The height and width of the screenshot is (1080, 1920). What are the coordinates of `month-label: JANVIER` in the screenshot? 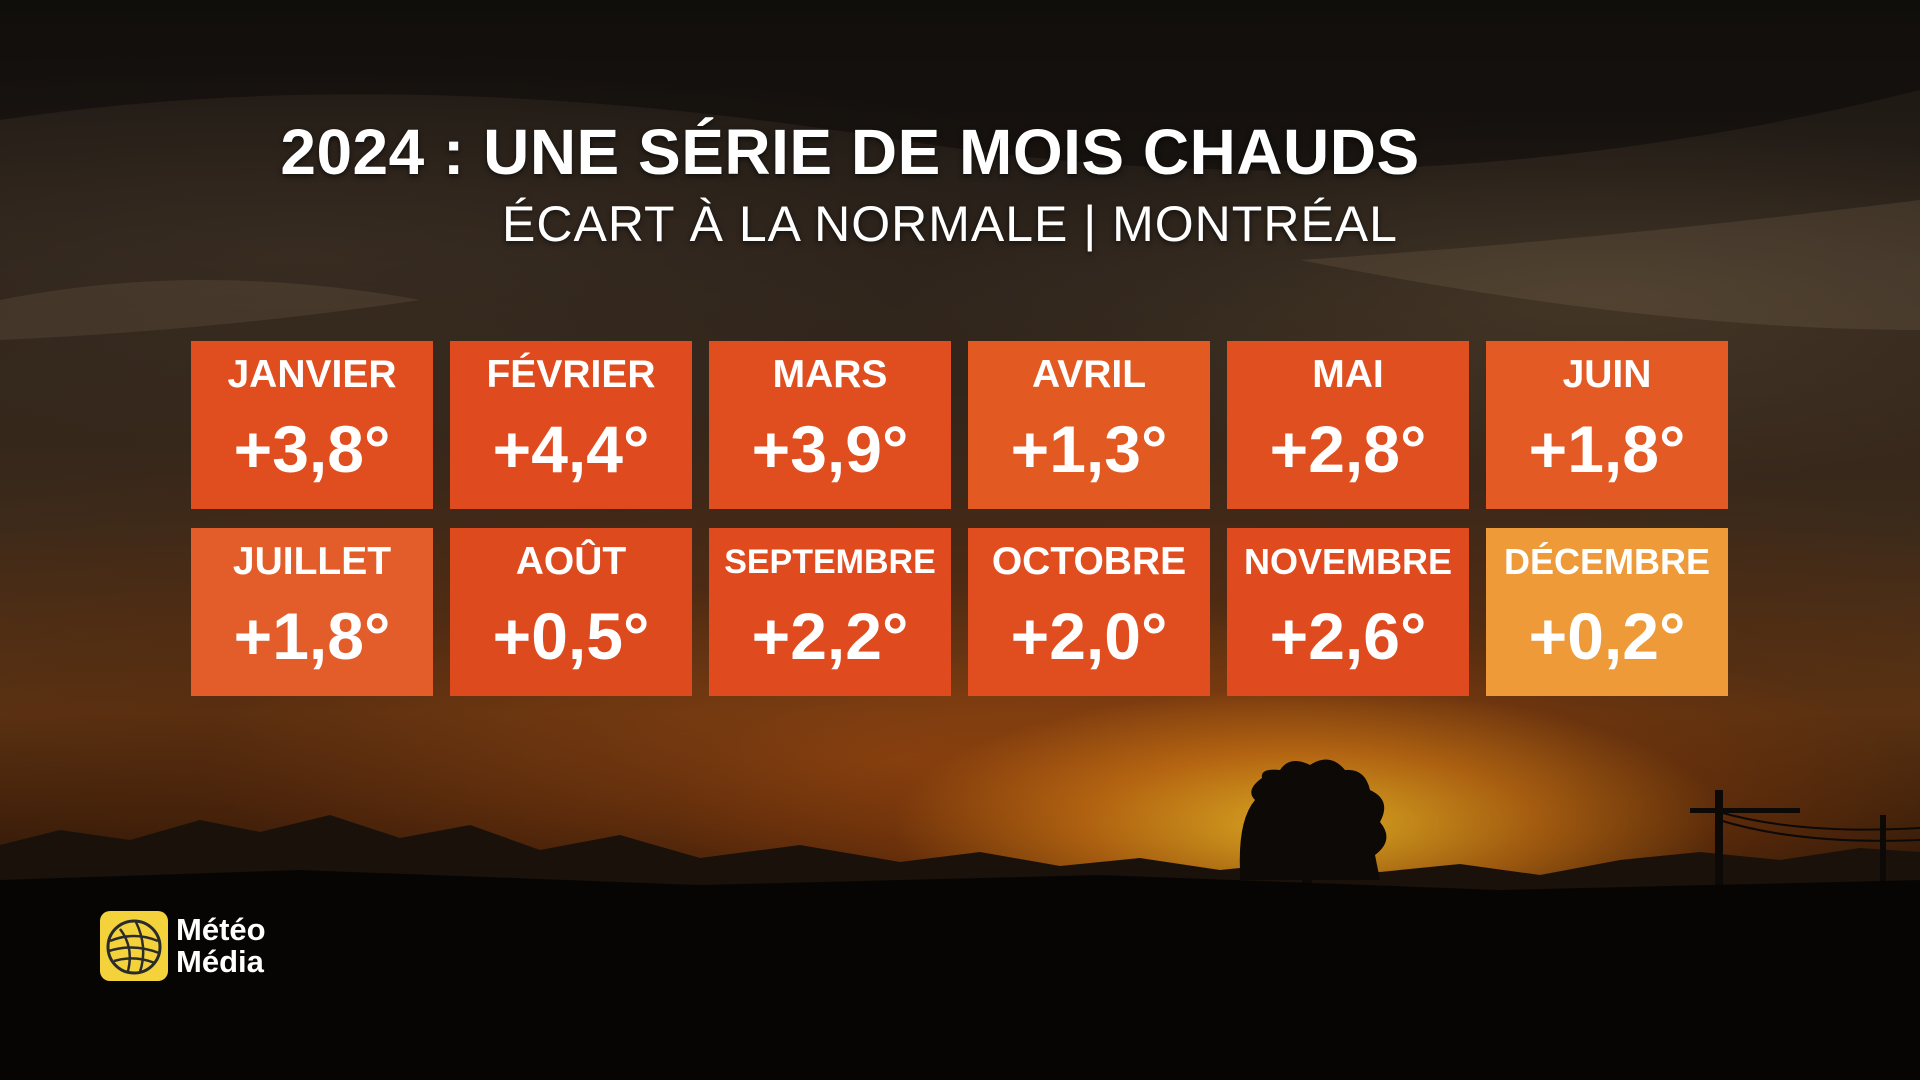 It's located at (312, 374).